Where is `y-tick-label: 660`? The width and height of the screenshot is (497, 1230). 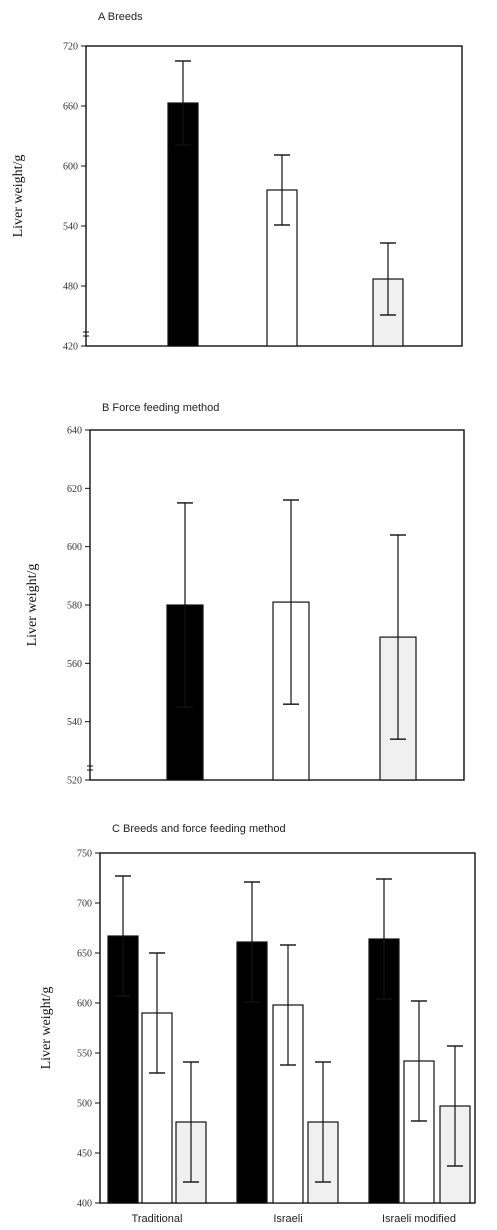 y-tick-label: 660 is located at coordinates (70, 107).